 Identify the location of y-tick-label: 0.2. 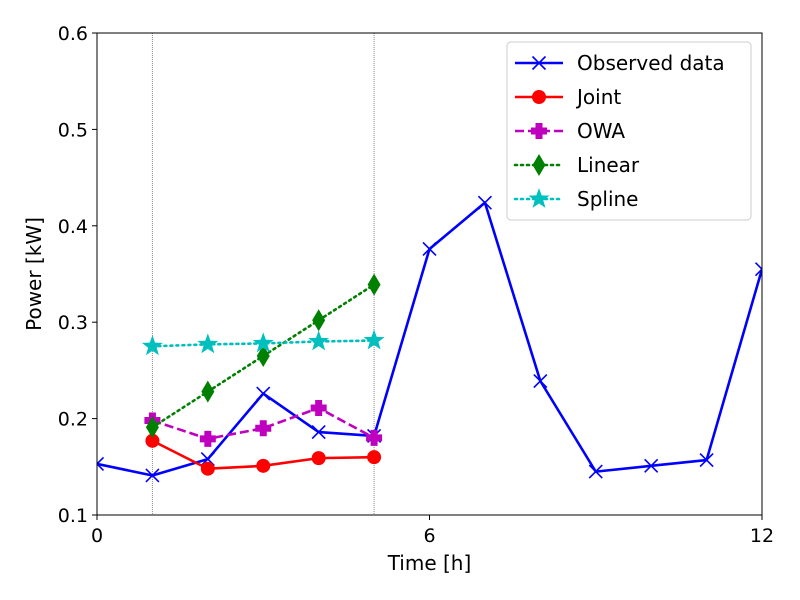
(73, 420).